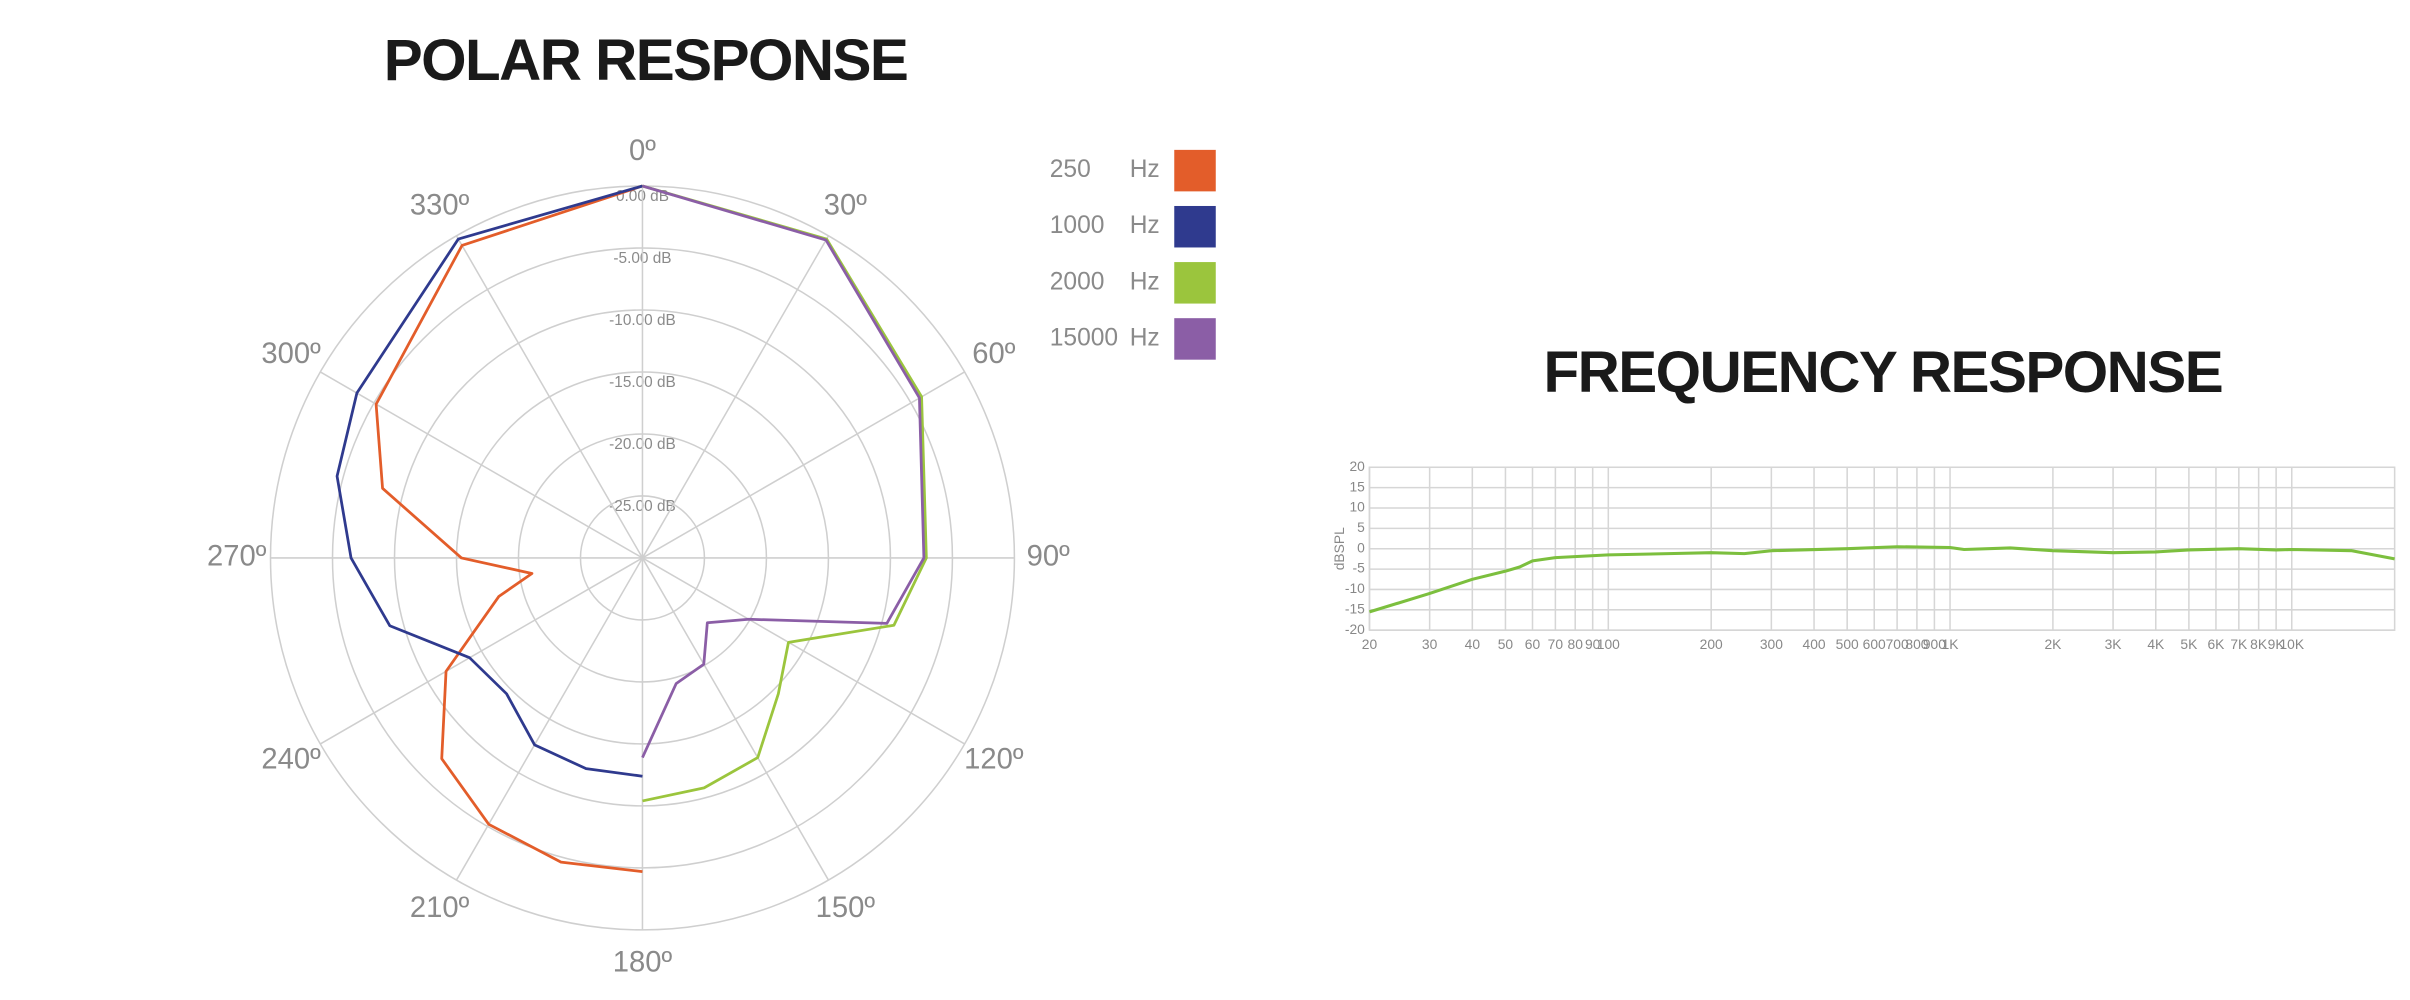  Describe the element at coordinates (1070, 169) in the screenshot. I see `legend-label: 250` at that location.